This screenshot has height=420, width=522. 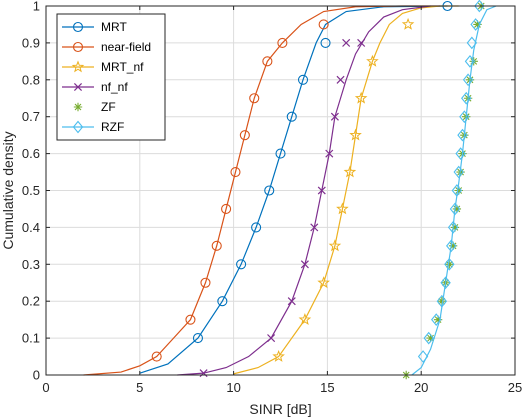 I want to click on legend: MRT near-field MRT_nf nf_nf ZF RZF, so click(x=111, y=77).